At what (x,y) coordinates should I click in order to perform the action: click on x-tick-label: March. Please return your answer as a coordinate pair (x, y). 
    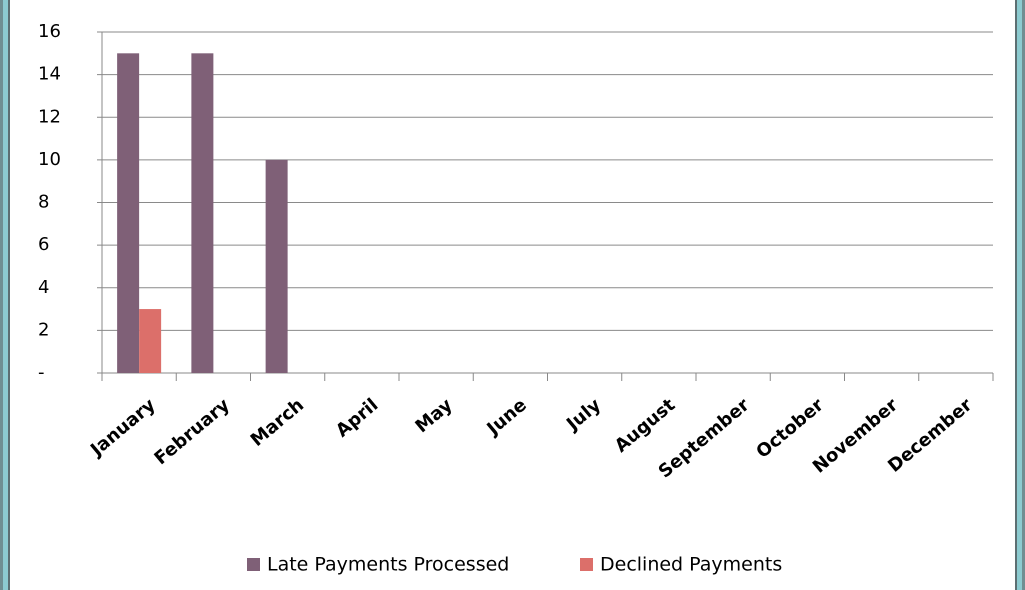
    Looking at the image, I should click on (277, 423).